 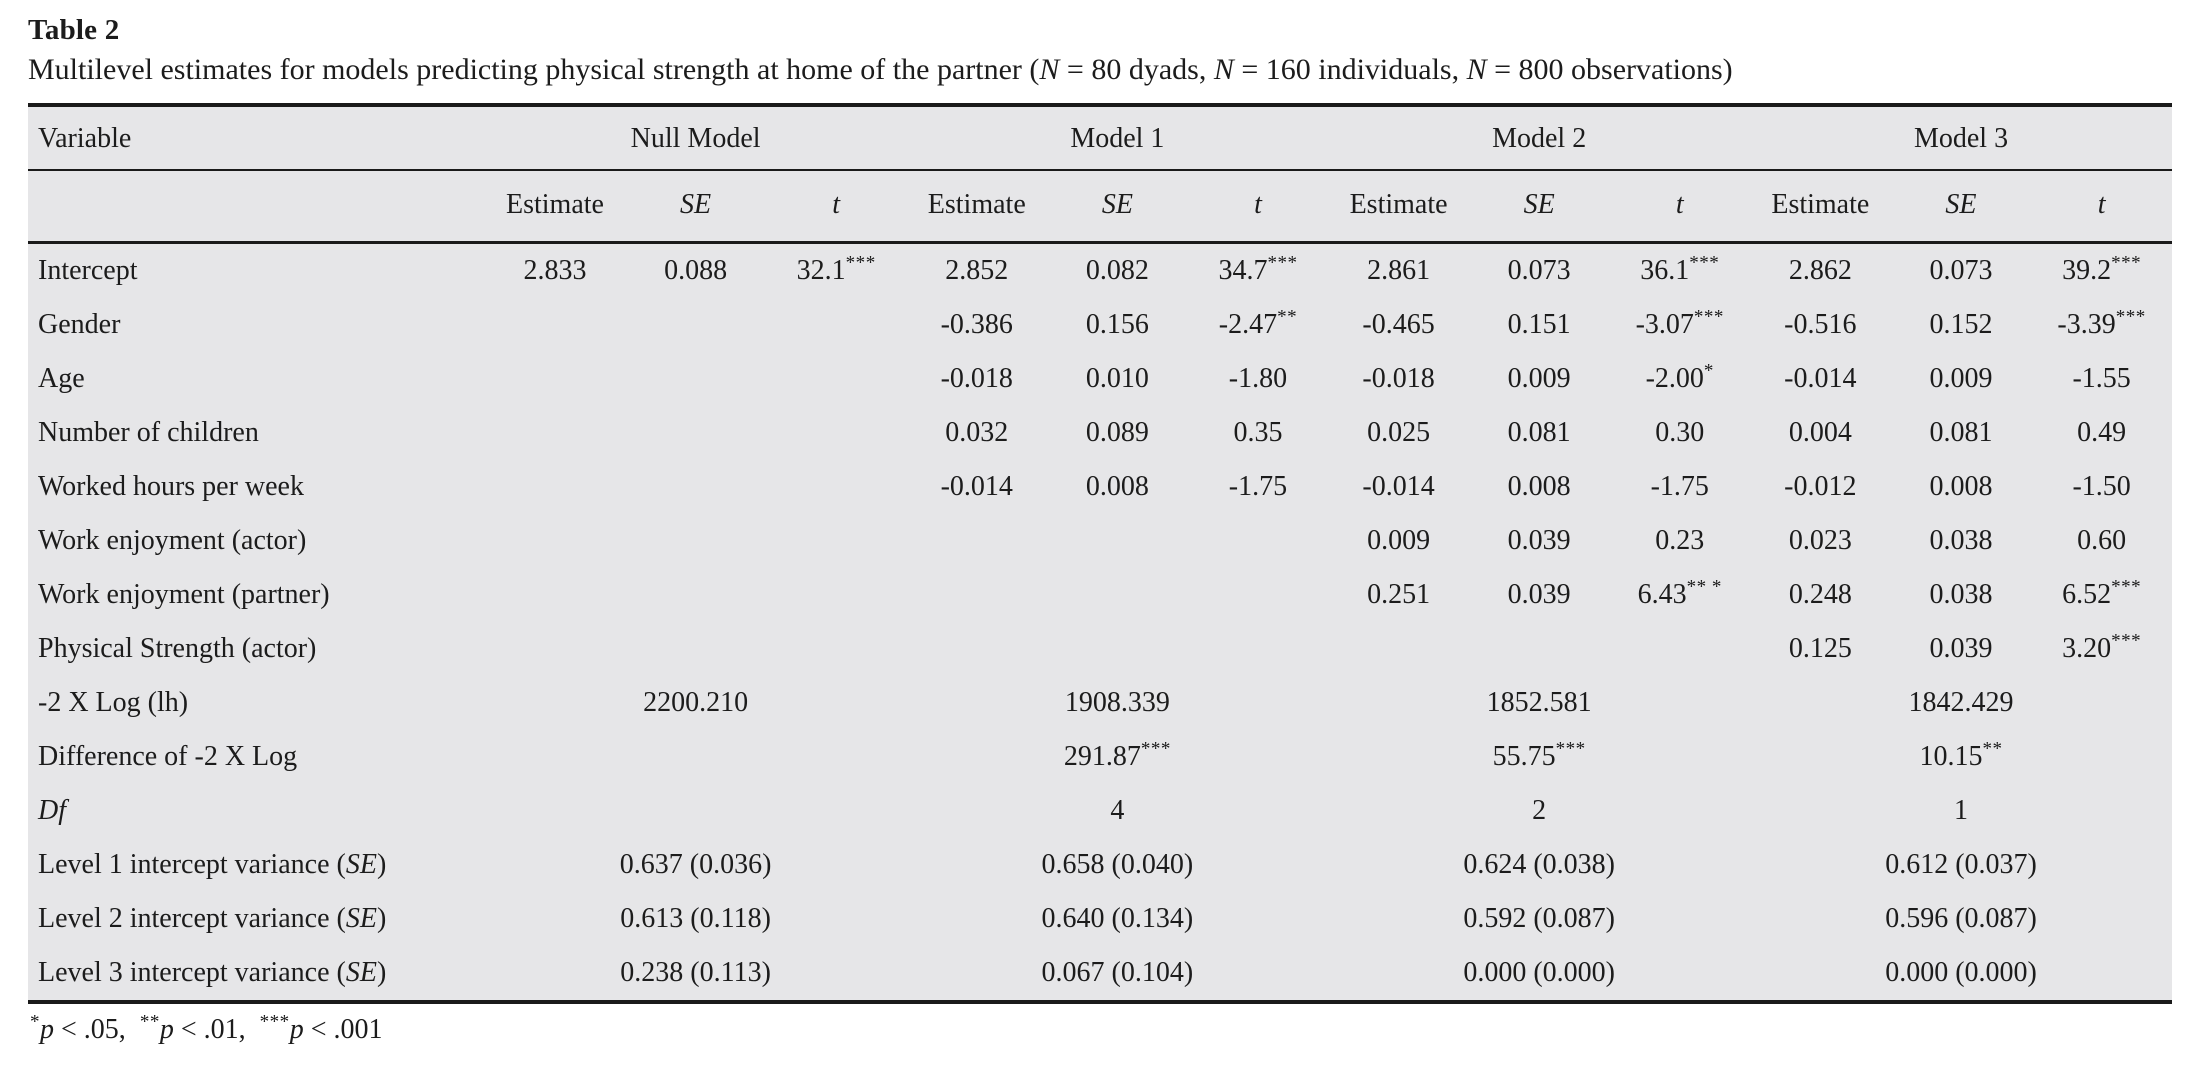 What do you see at coordinates (343, 1029) in the screenshot?
I see `text-part: < .001` at bounding box center [343, 1029].